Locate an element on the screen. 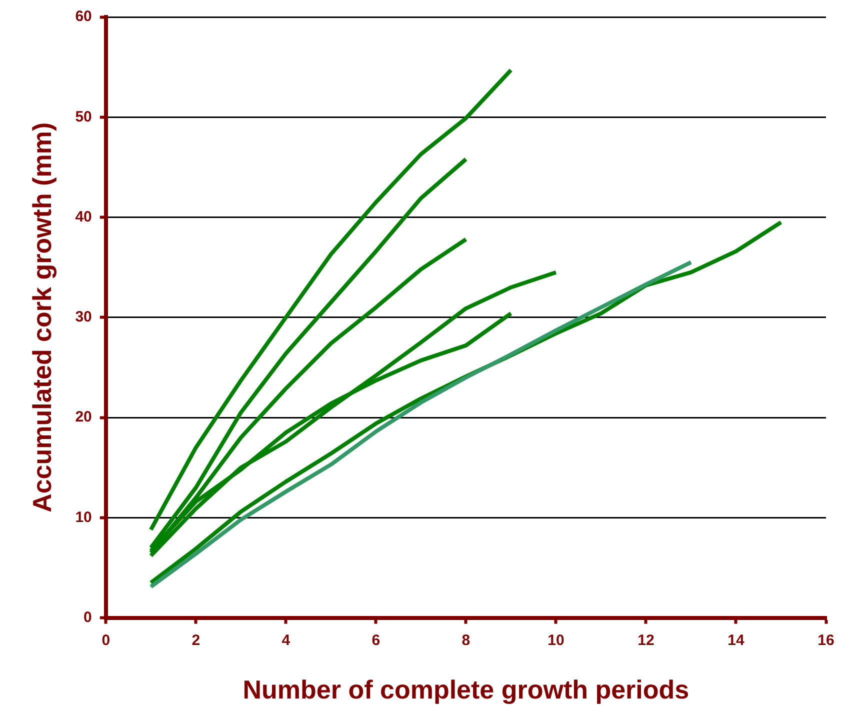  y-tick-label: 0 is located at coordinates (88, 617).